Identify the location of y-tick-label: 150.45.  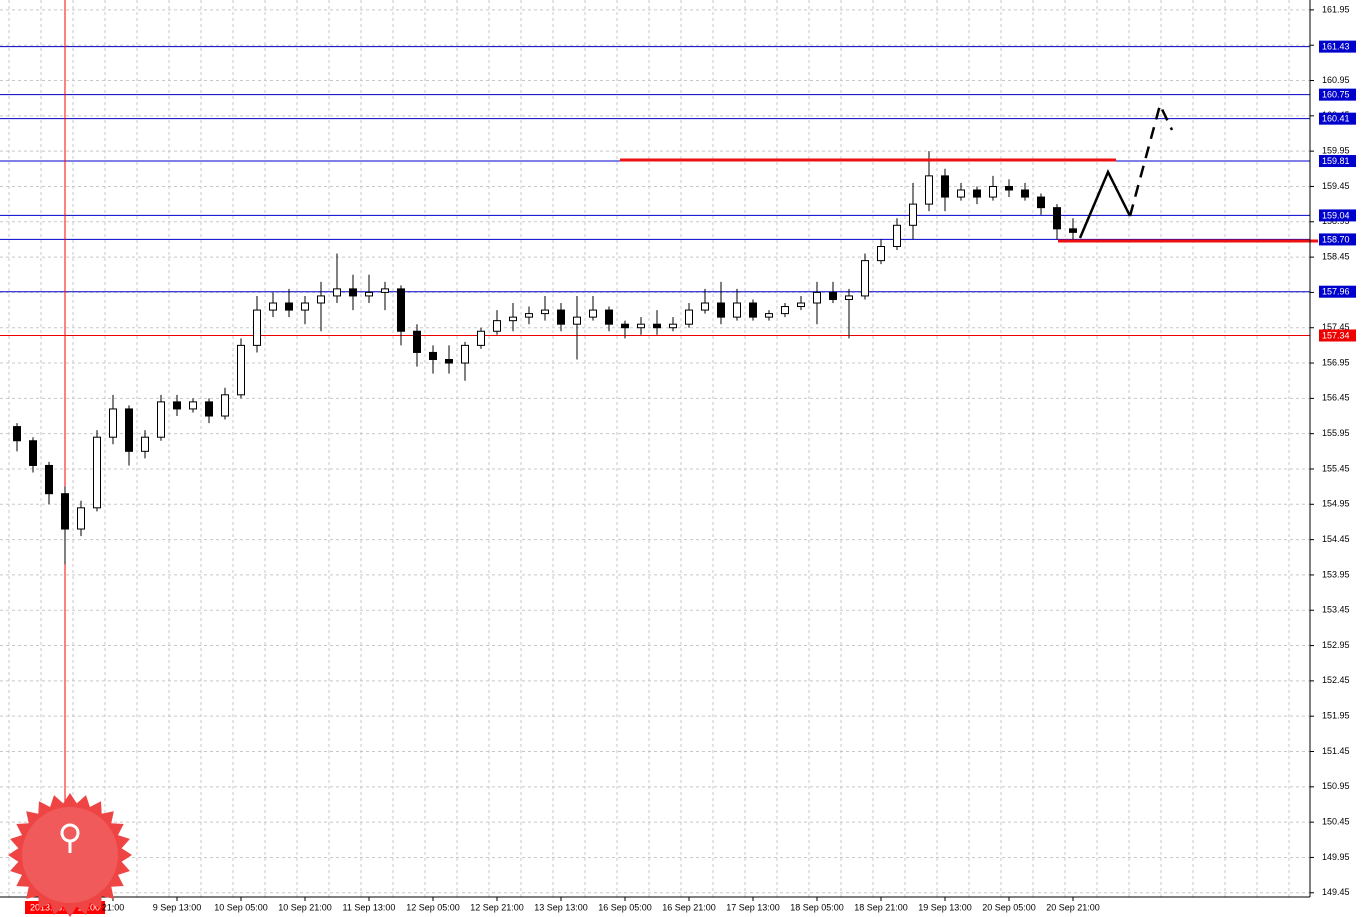
(1336, 822).